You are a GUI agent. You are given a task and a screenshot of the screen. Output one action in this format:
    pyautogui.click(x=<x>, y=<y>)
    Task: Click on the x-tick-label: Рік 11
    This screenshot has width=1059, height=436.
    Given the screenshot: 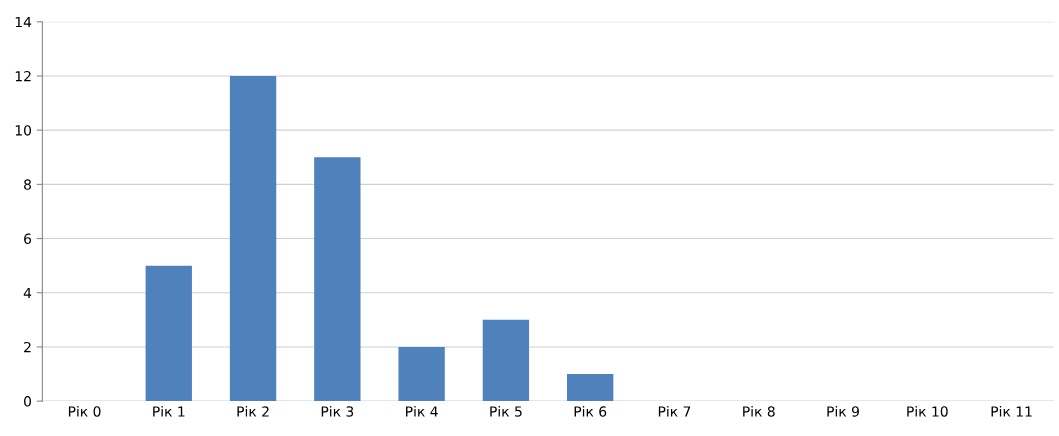 What is the action you would take?
    pyautogui.click(x=1011, y=411)
    